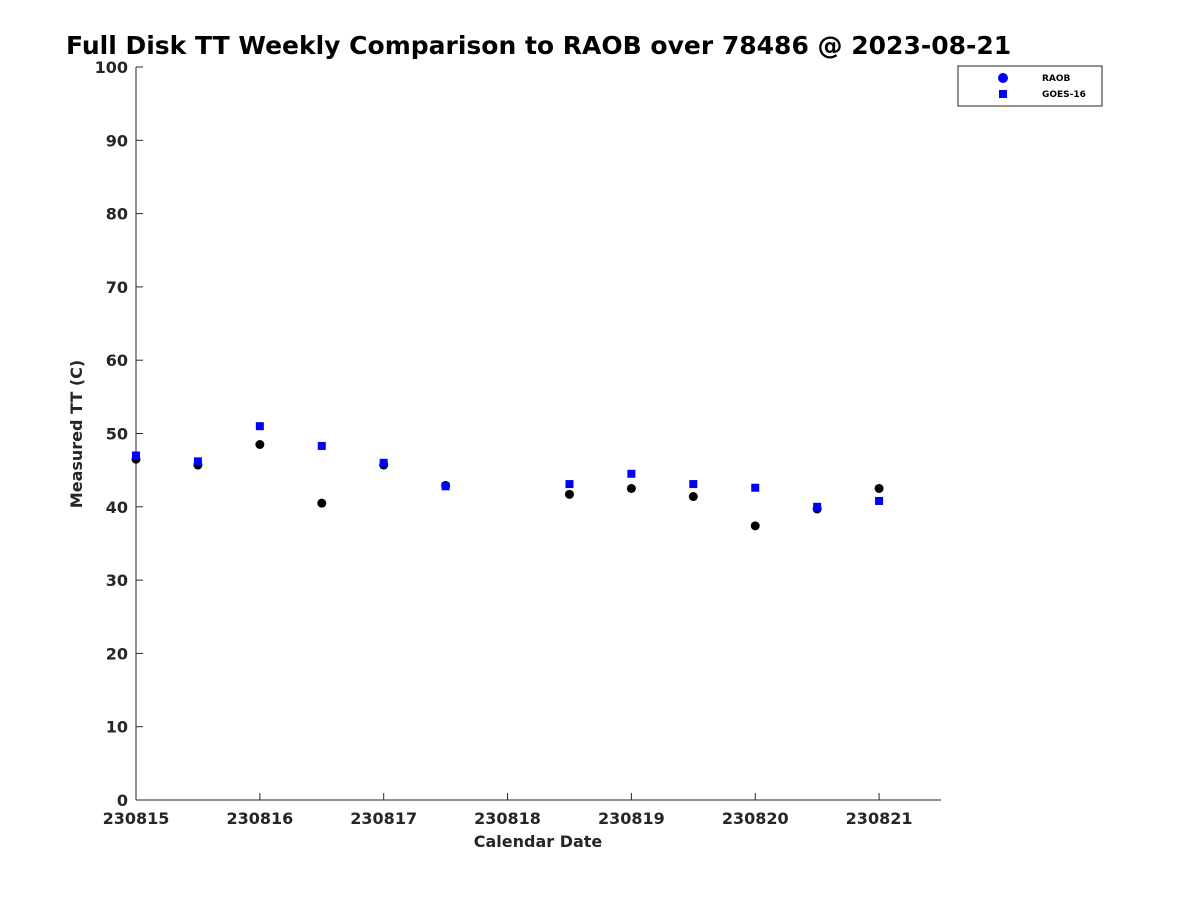 This screenshot has width=1200, height=900. I want to click on x-tick-label: 230821, so click(879, 818).